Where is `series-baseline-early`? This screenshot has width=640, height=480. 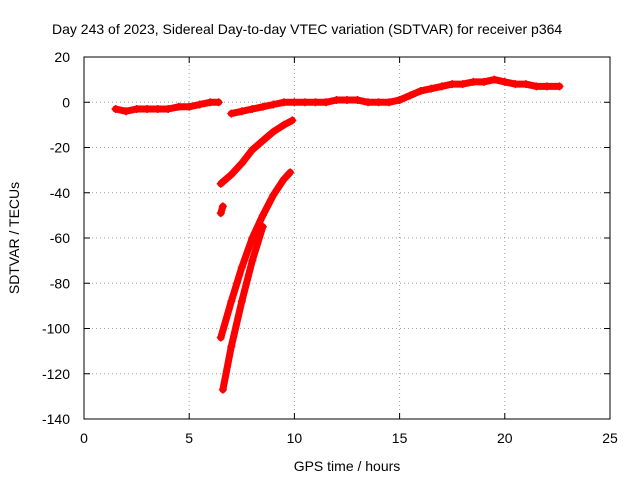 series-baseline-early is located at coordinates (167, 107).